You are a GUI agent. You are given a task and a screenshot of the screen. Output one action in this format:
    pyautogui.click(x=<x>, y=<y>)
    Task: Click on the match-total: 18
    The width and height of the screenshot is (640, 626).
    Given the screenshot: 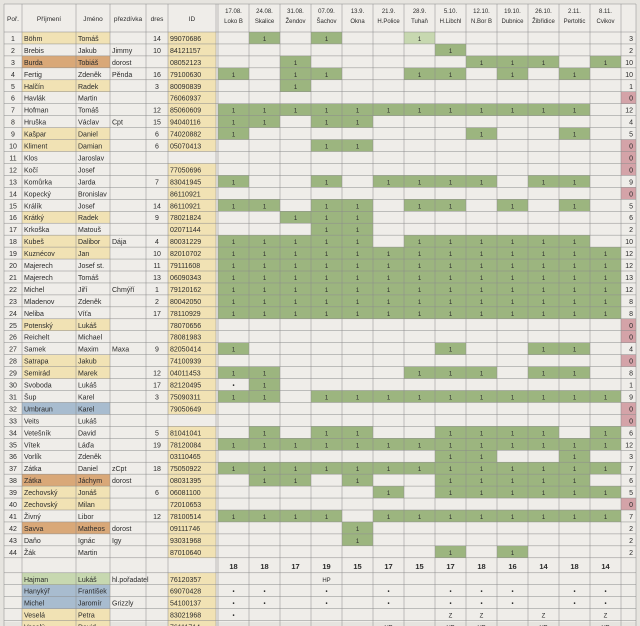 What is the action you would take?
    pyautogui.click(x=264, y=566)
    